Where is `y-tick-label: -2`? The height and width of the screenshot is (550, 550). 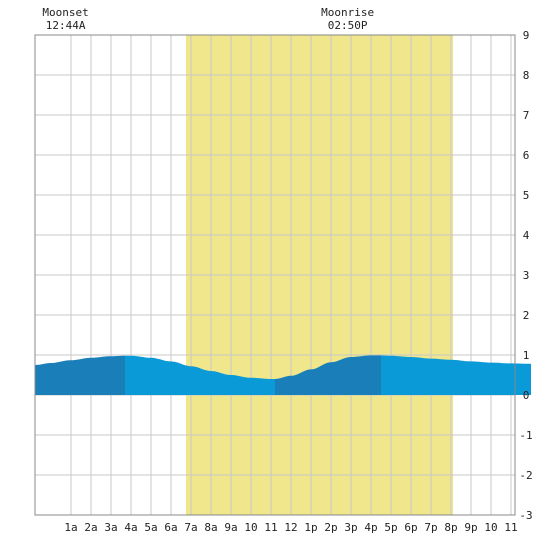 y-tick-label: -2 is located at coordinates (525, 475).